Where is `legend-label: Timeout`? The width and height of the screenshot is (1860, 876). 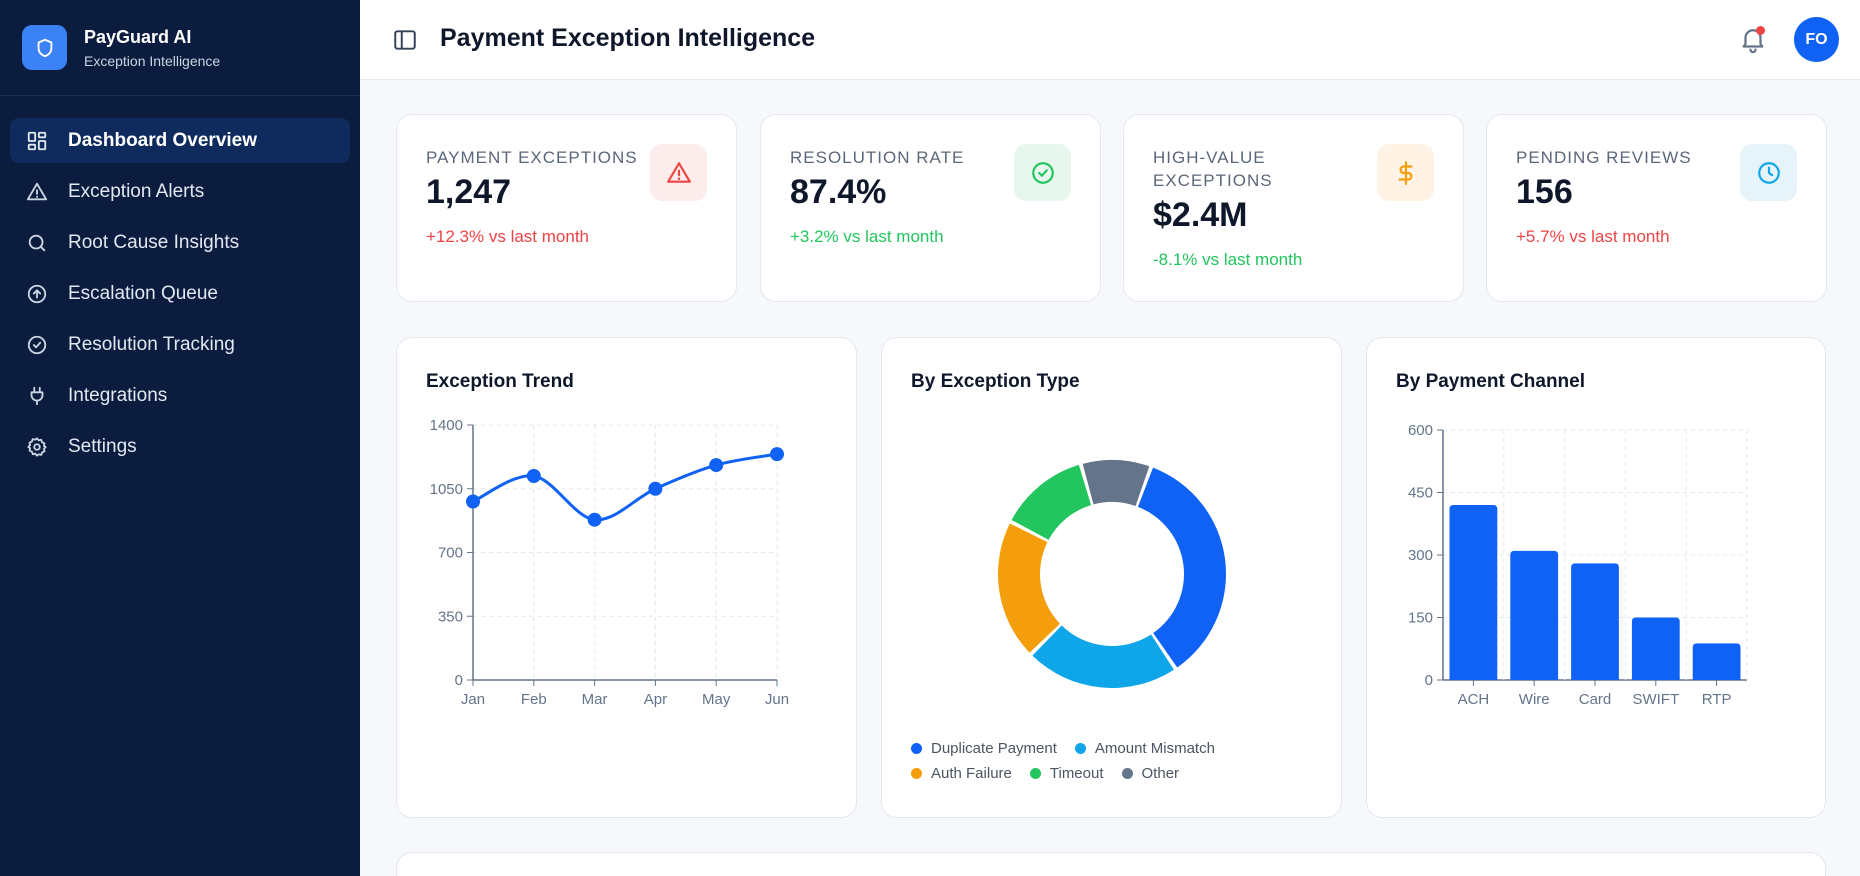 legend-label: Timeout is located at coordinates (1076, 773).